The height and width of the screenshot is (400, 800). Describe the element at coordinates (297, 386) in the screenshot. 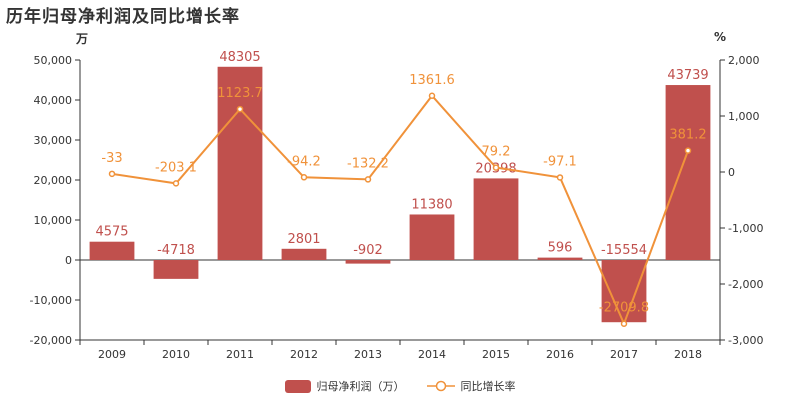

I see `legend-bar-swatch` at that location.